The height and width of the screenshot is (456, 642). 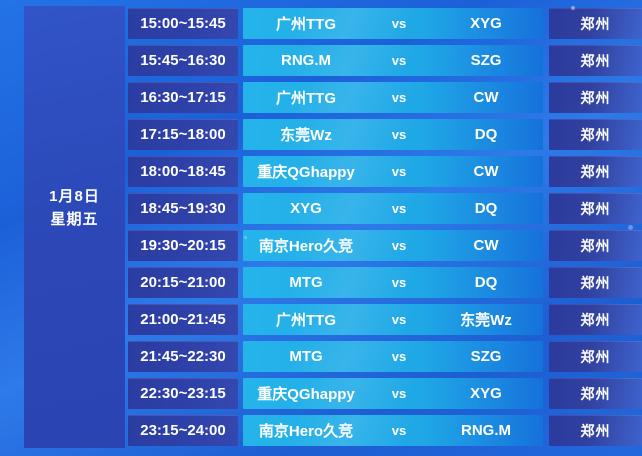 What do you see at coordinates (183, 23) in the screenshot?
I see `time-cell: 15:00~15:45` at bounding box center [183, 23].